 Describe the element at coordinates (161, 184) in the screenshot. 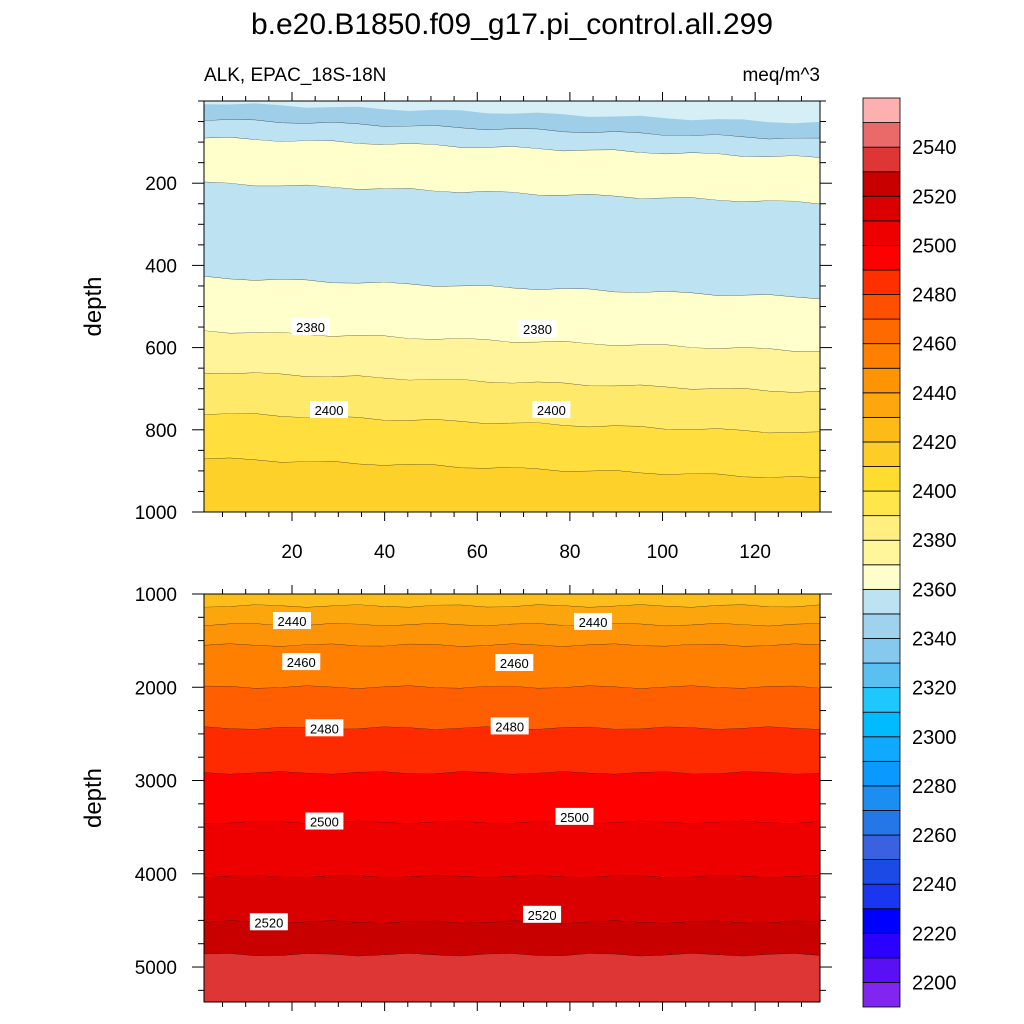

I see `y-tick-label: 200` at that location.